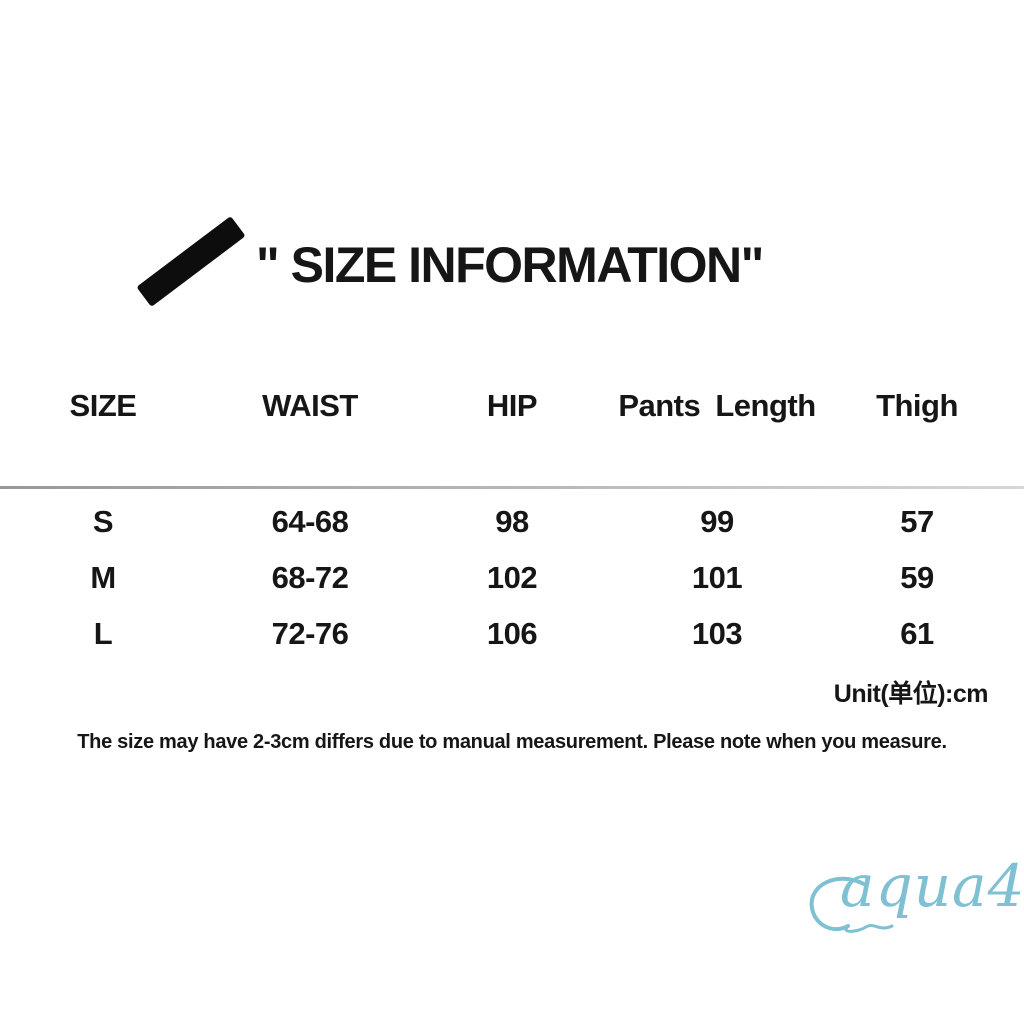  What do you see at coordinates (917, 405) in the screenshot?
I see `column-header-thigh: Thigh` at bounding box center [917, 405].